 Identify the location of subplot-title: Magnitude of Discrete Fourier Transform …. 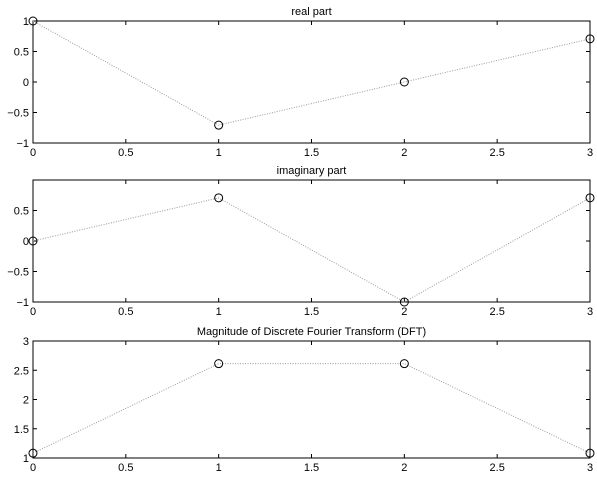
(311, 332).